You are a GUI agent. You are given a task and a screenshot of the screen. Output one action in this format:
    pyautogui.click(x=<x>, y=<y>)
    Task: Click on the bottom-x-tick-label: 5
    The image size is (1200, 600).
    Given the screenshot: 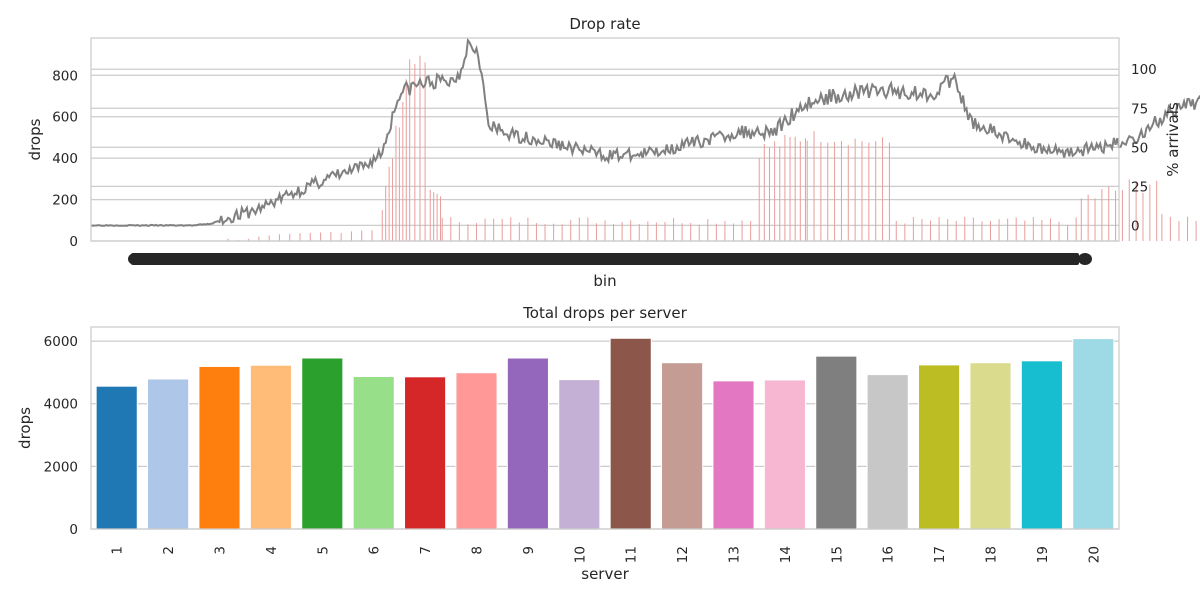 What is the action you would take?
    pyautogui.click(x=323, y=550)
    